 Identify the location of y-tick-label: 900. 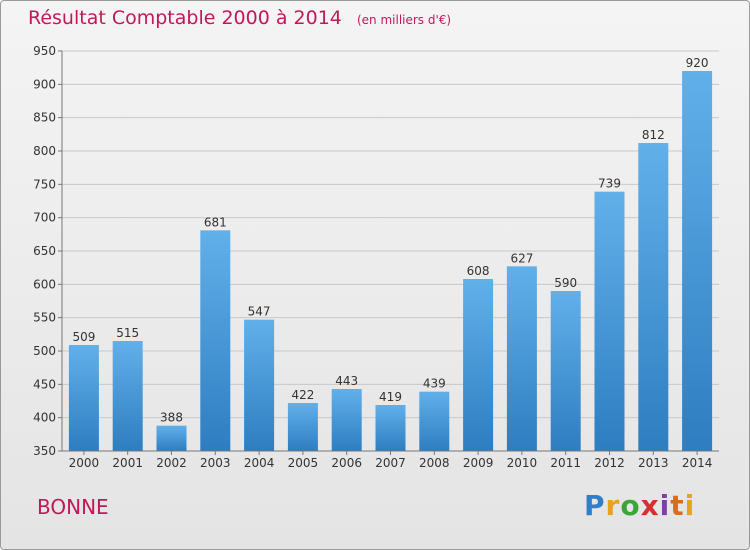
(44, 84).